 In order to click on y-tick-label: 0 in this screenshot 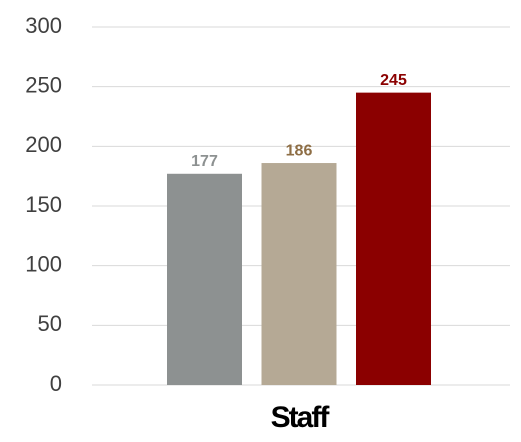, I will do `click(56, 383)`.